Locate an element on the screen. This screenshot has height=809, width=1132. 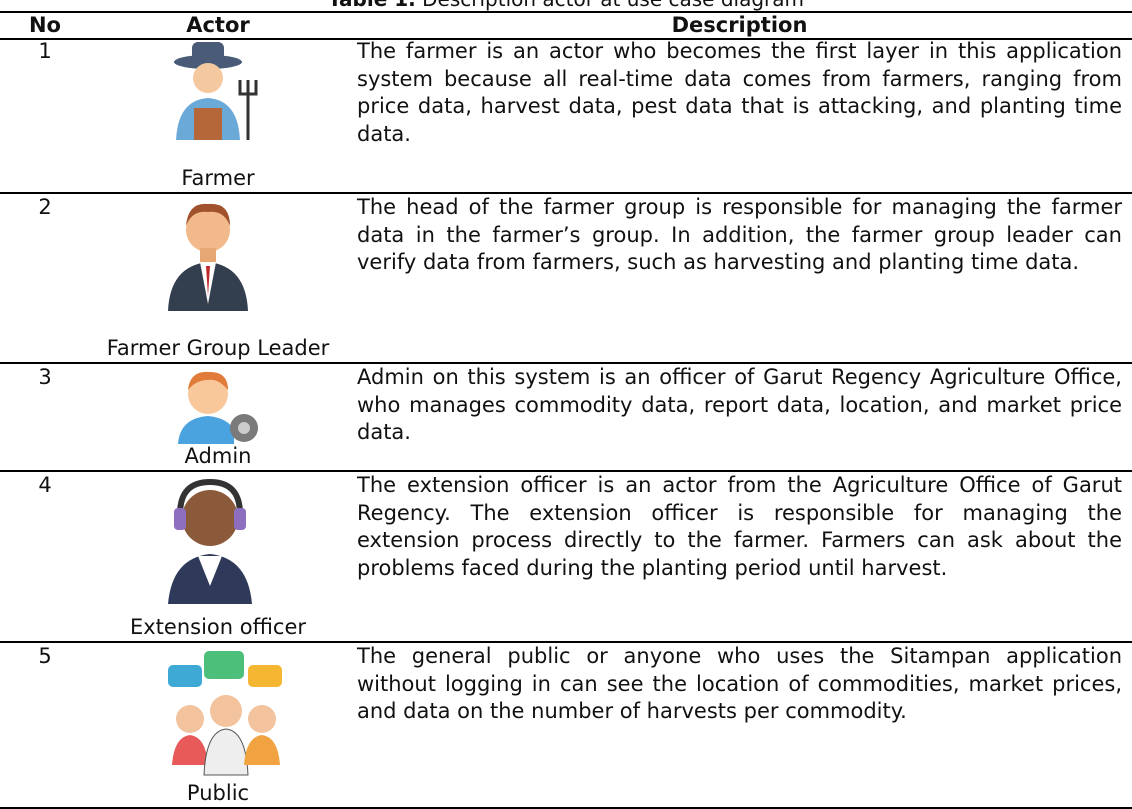
actor-cell: Admin is located at coordinates (218, 417).